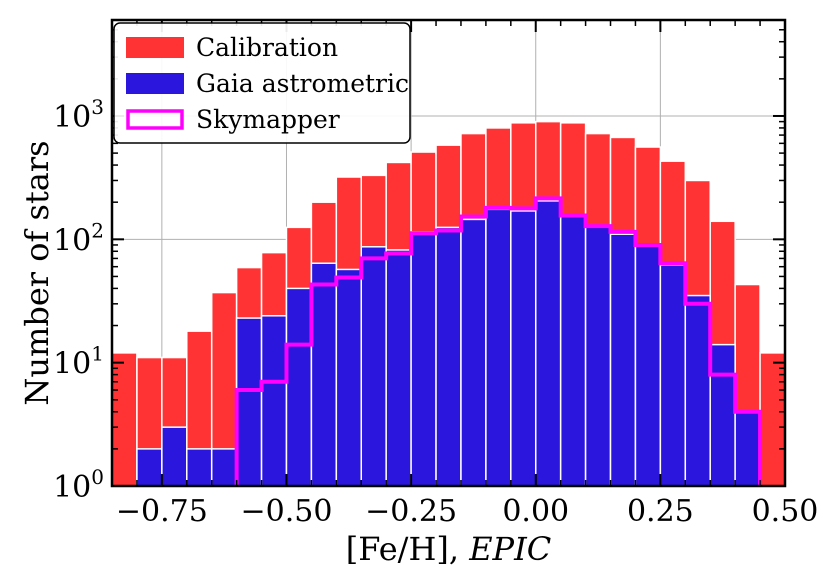 The image size is (830, 581). Describe the element at coordinates (155, 83) in the screenshot. I see `legend-swatch-gaia-astrometric` at that location.